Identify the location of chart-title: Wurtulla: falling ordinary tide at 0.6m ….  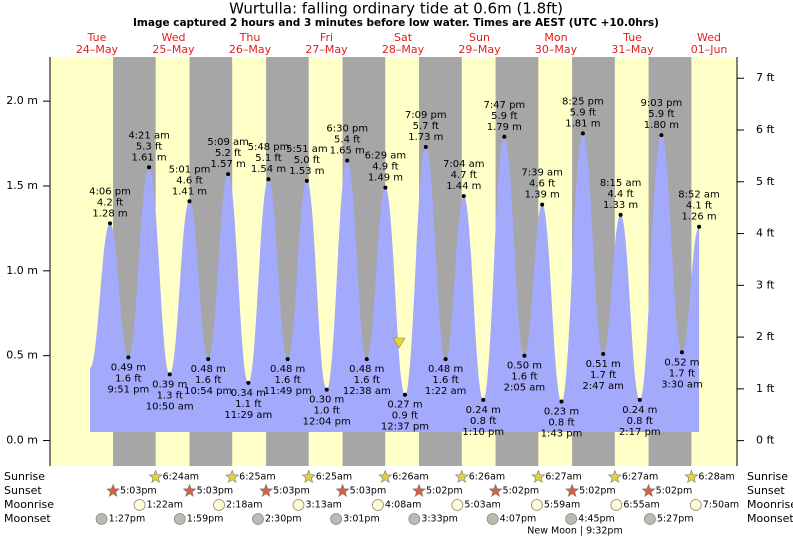
(396, 9).